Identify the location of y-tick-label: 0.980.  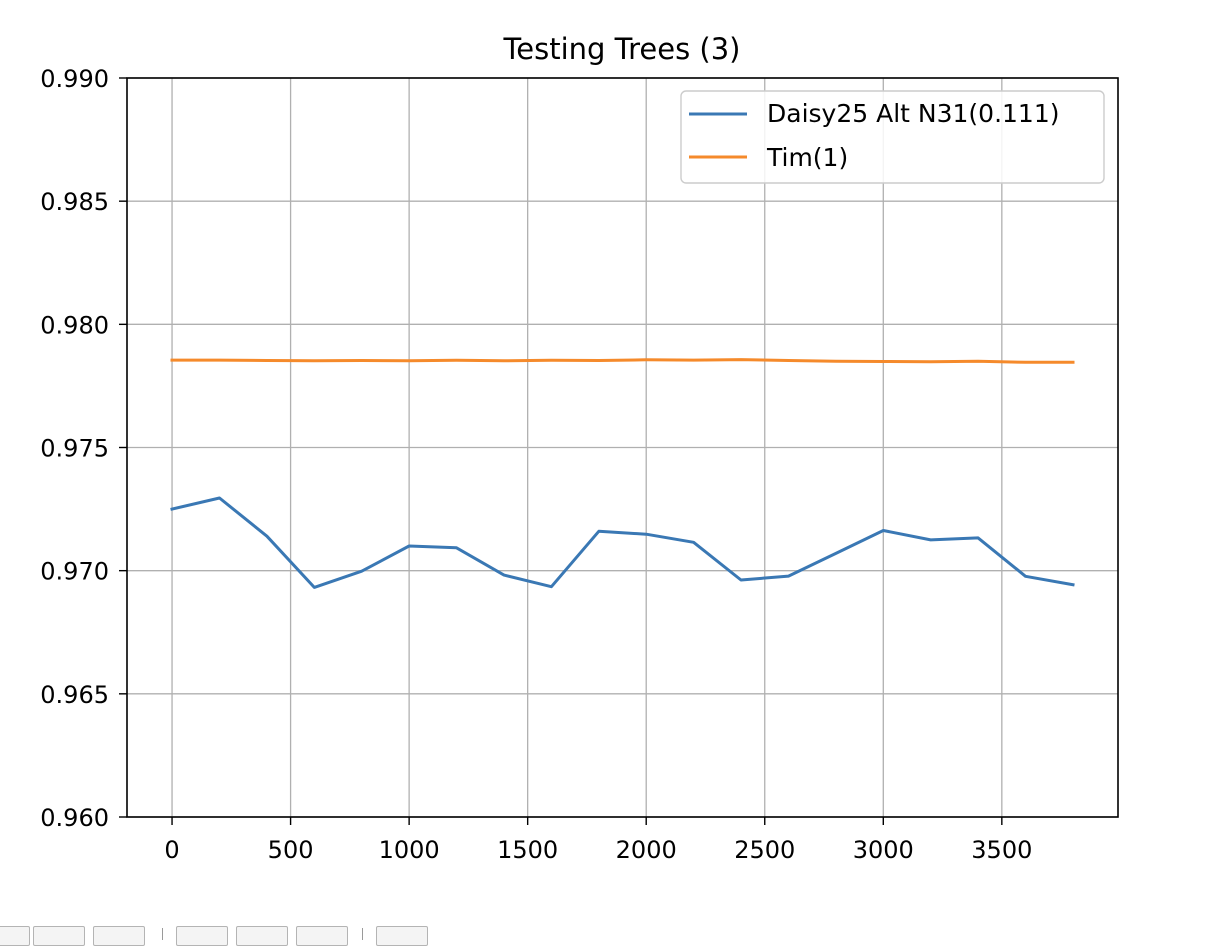
(74, 325).